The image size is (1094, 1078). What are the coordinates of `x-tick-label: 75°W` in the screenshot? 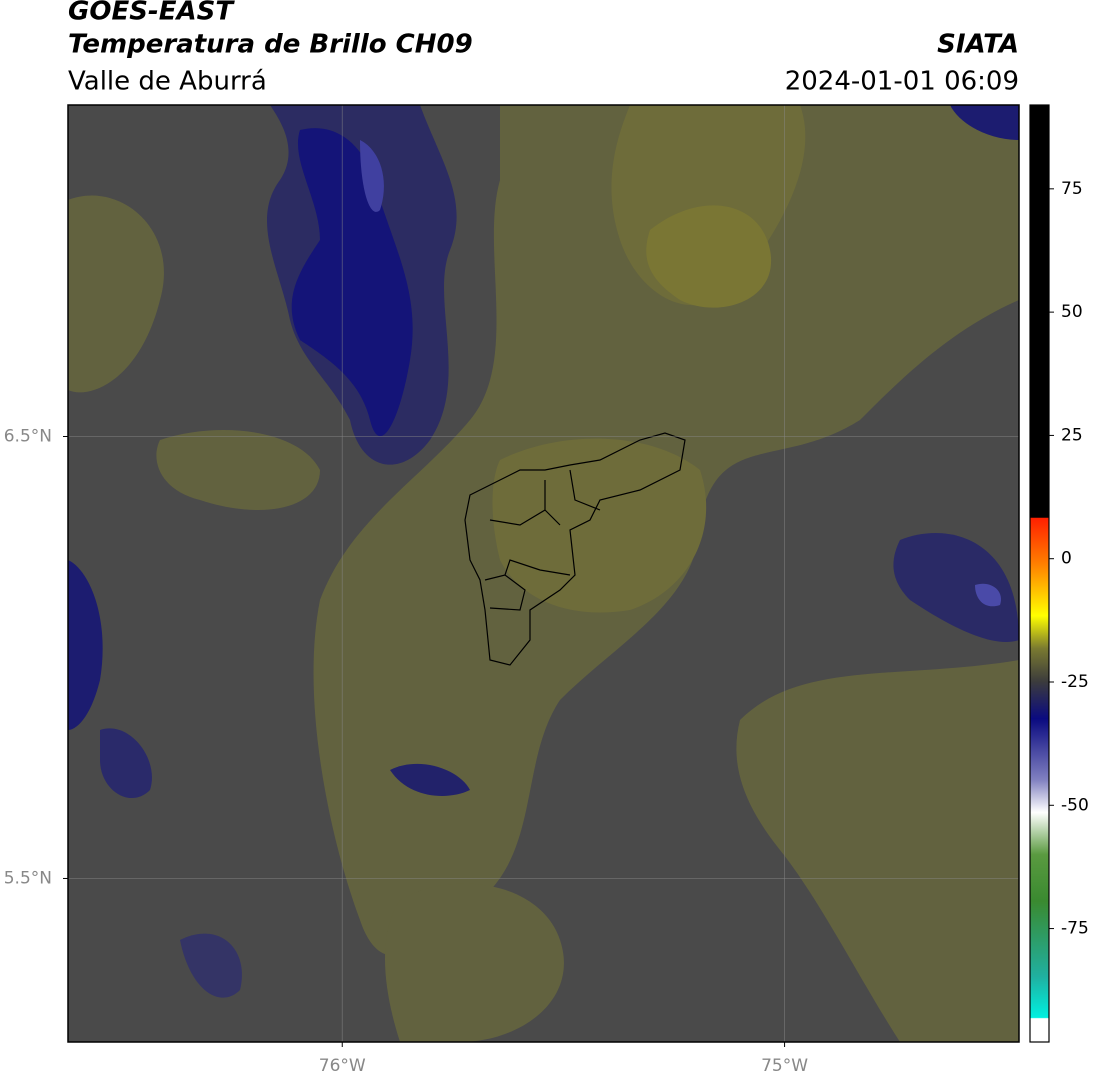 It's located at (784, 1066).